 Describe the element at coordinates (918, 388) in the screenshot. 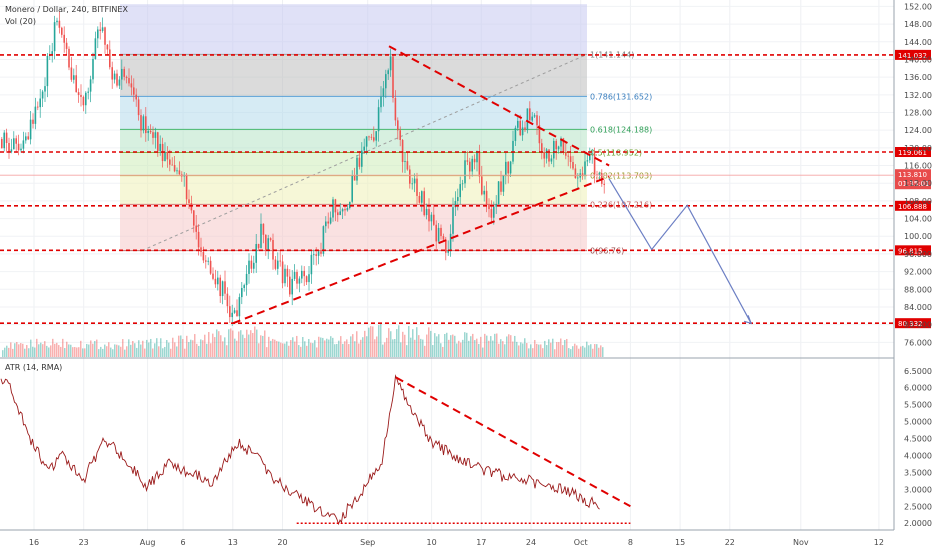

I see `atr-axis-tick: 6.0000` at that location.